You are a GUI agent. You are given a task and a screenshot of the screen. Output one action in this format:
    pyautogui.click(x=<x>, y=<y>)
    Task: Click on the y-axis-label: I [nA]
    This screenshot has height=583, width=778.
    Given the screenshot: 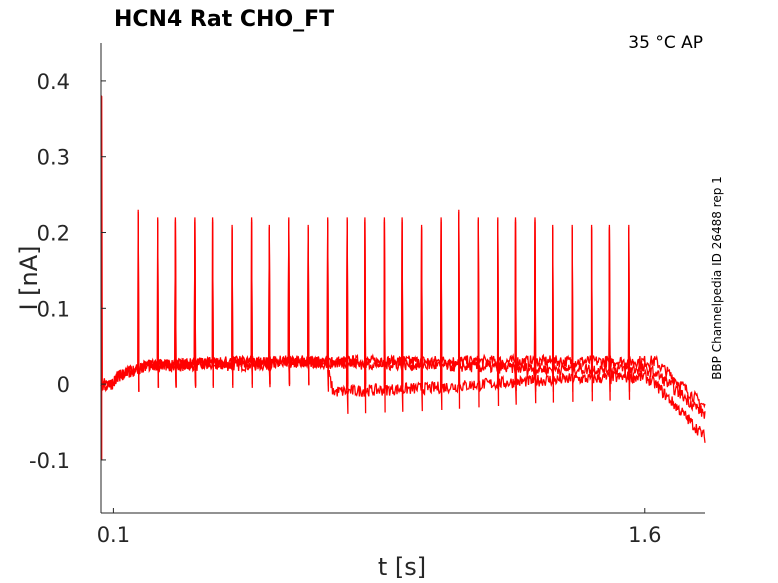 What is the action you would take?
    pyautogui.click(x=29, y=277)
    